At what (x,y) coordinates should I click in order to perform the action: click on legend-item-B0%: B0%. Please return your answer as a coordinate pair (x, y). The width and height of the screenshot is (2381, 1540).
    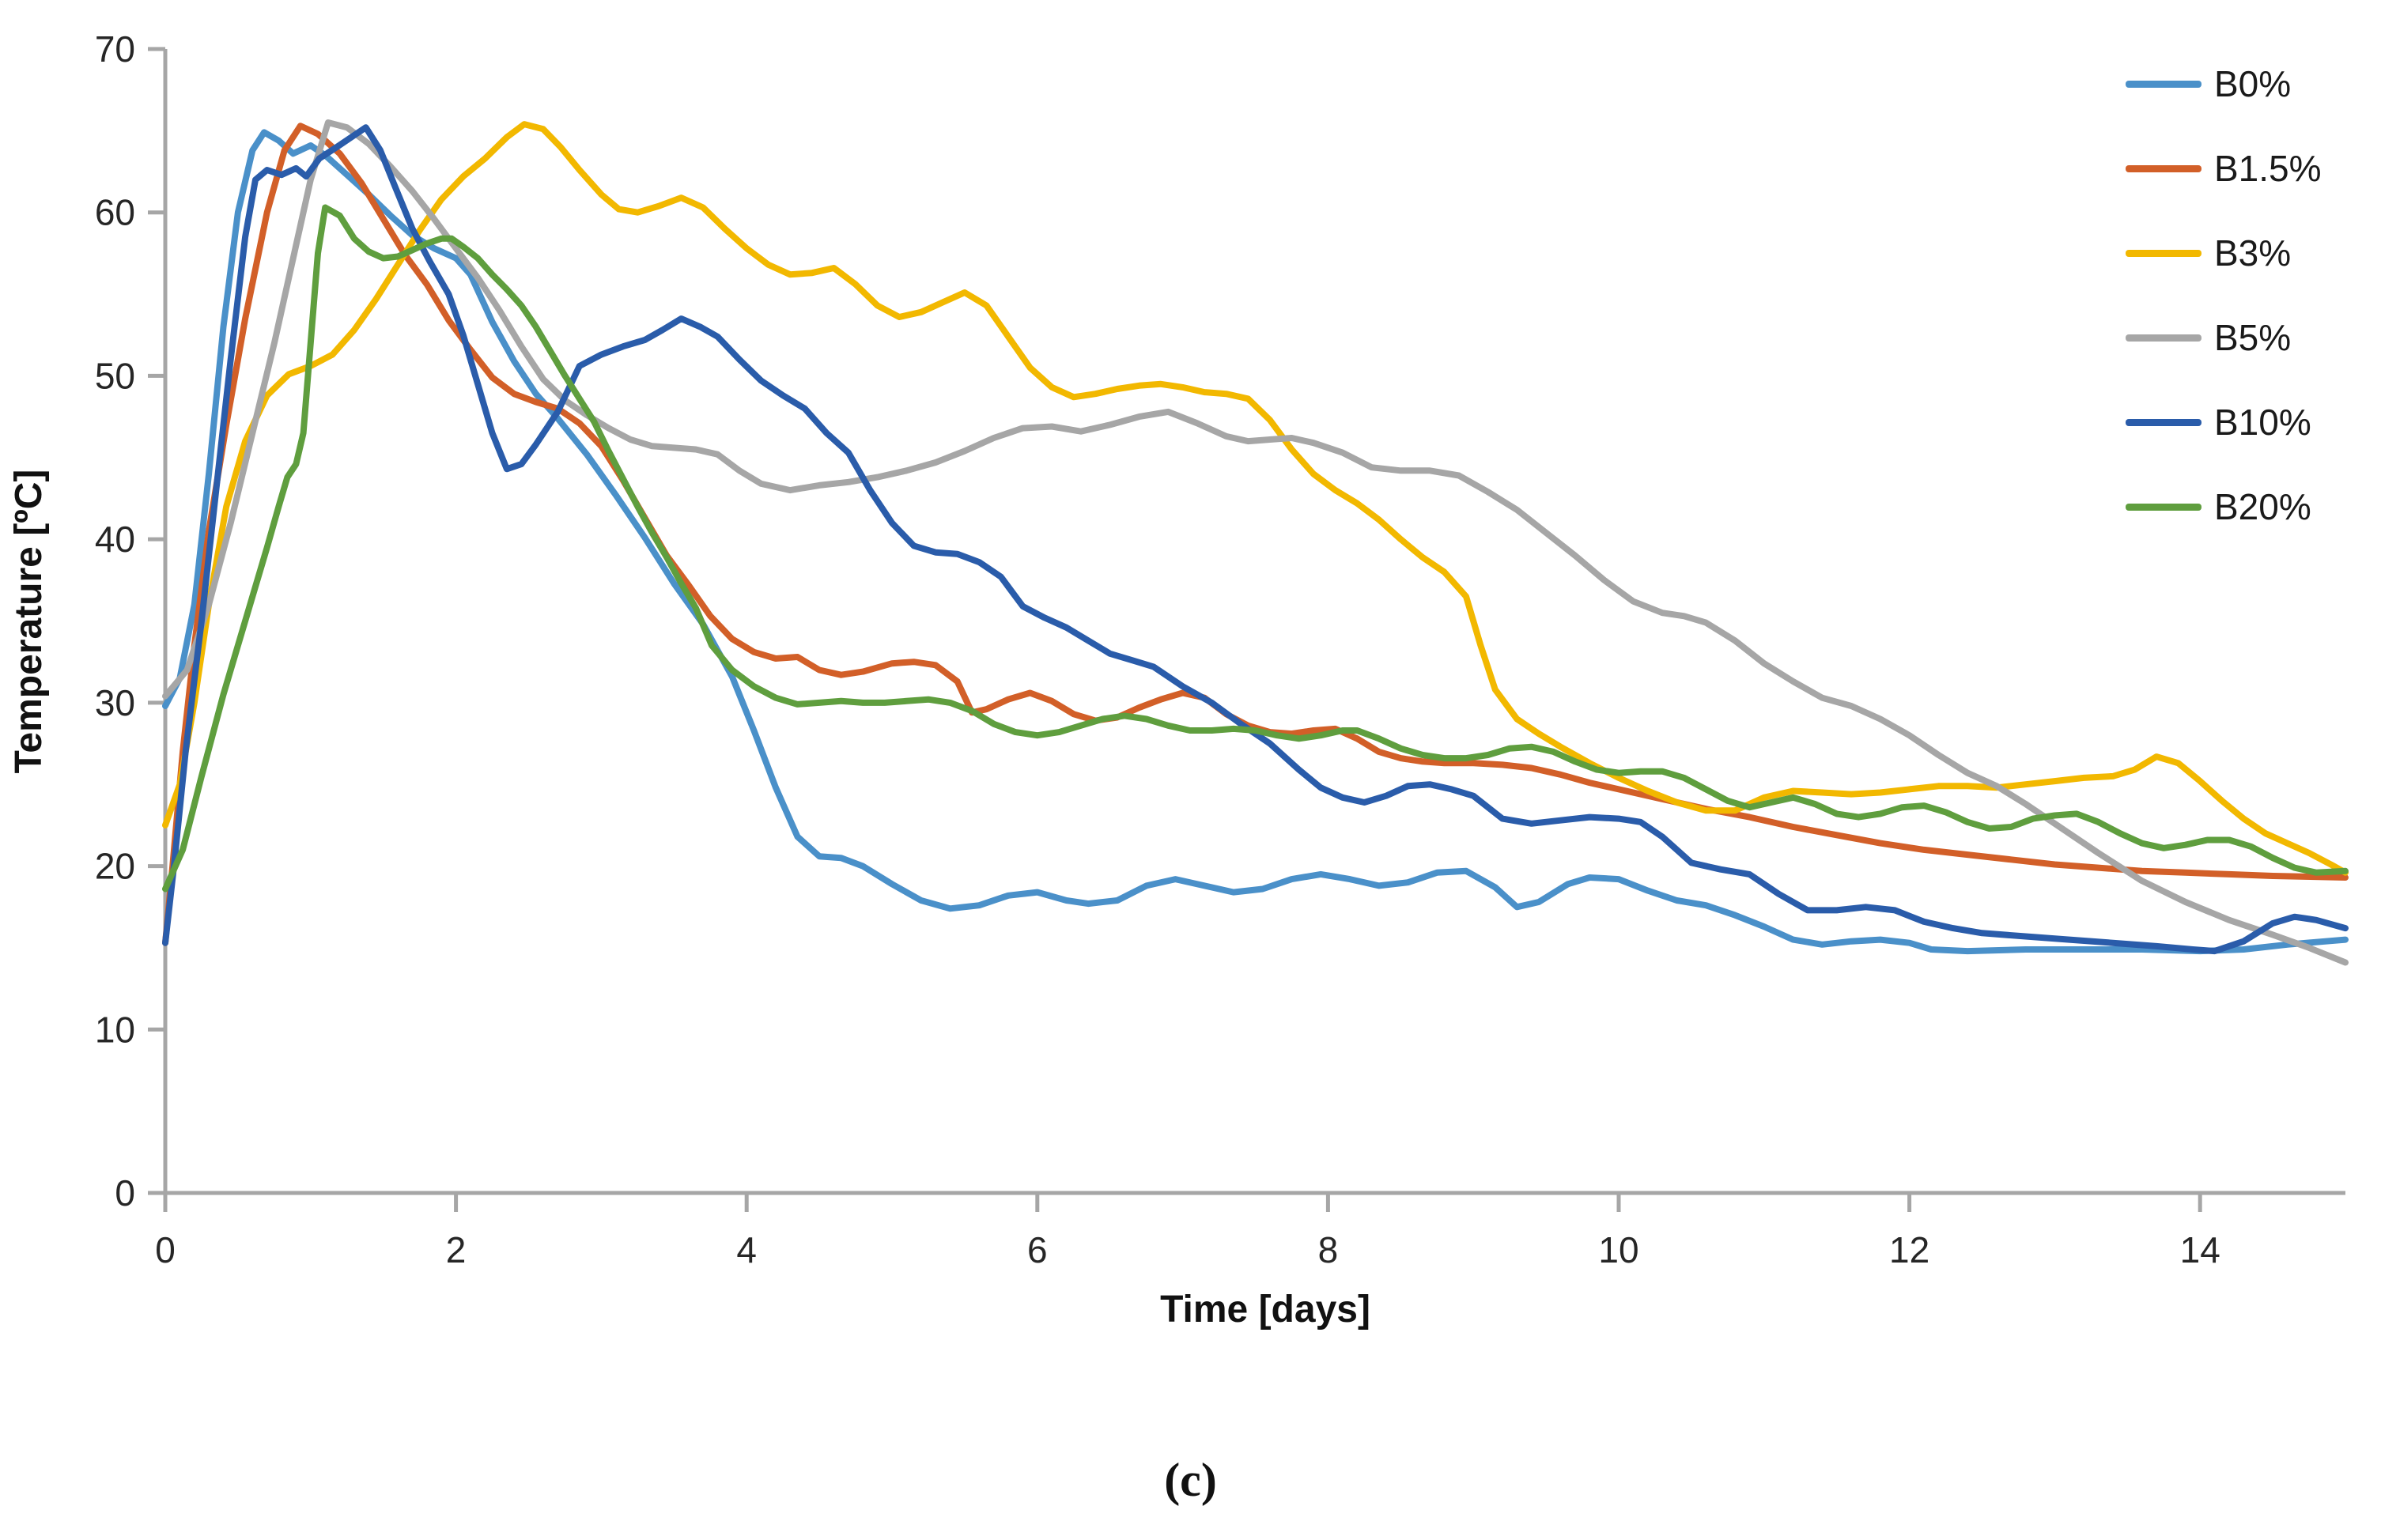
    Looking at the image, I should click on (2224, 84).